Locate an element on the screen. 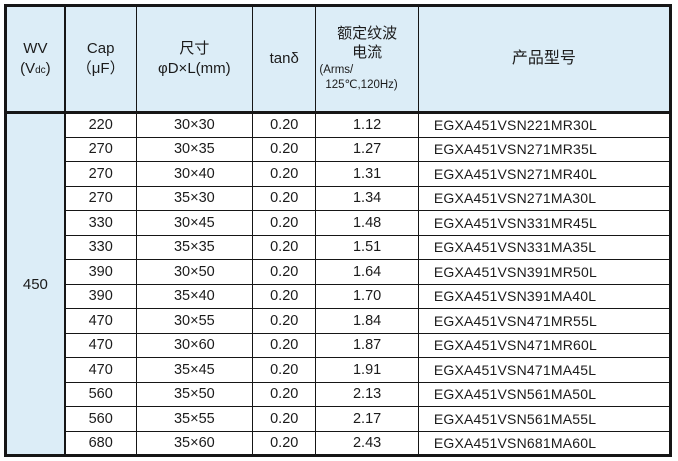  ripple-current-value-cell: 1.64 is located at coordinates (367, 272).